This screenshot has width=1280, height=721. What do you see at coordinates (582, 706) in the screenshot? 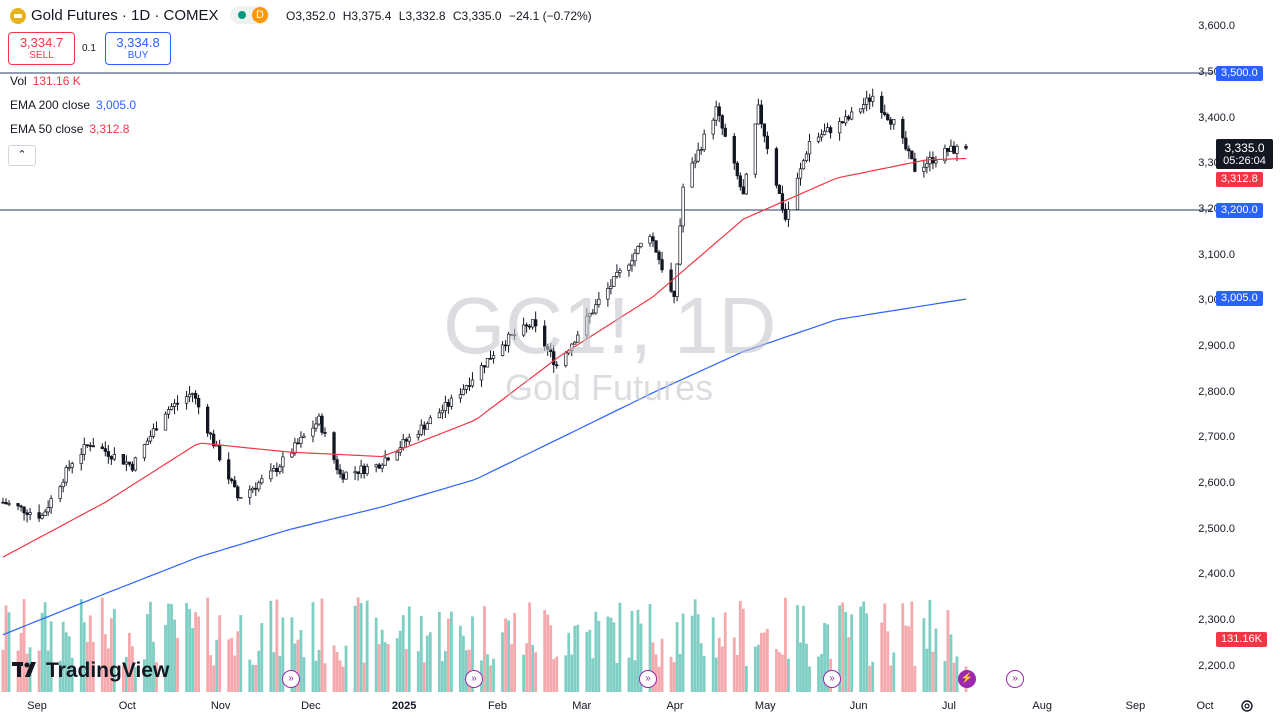
I see `x-tick-label: Mar` at bounding box center [582, 706].